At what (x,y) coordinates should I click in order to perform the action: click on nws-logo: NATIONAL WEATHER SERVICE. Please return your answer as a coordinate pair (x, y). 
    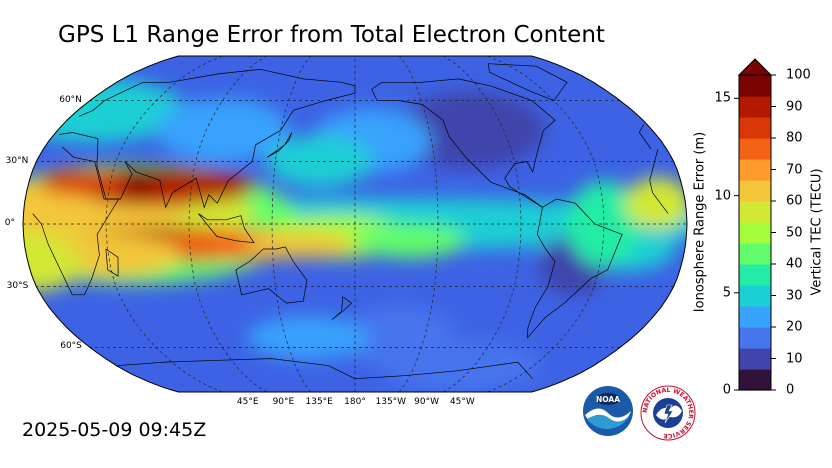
    Looking at the image, I should click on (668, 413).